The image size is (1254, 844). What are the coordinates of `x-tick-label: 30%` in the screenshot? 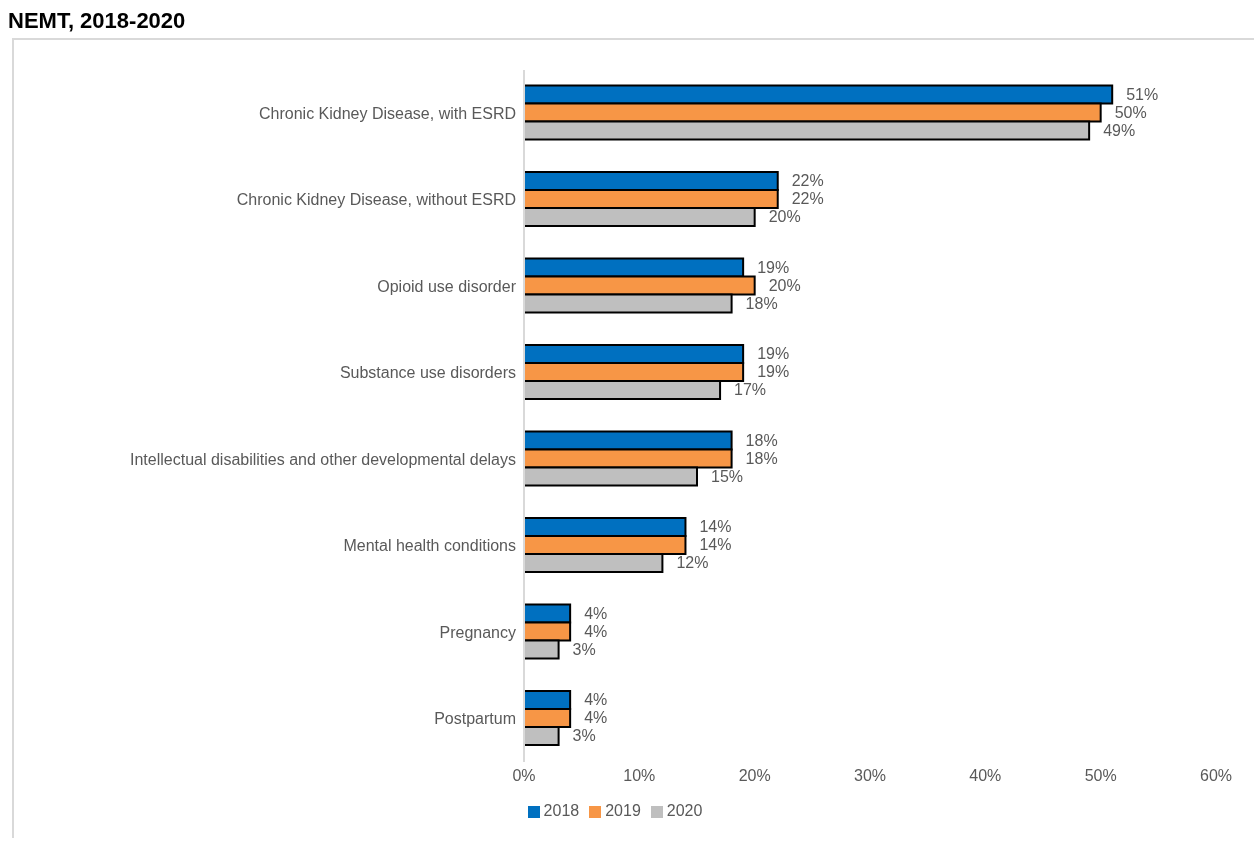 It's located at (870, 776).